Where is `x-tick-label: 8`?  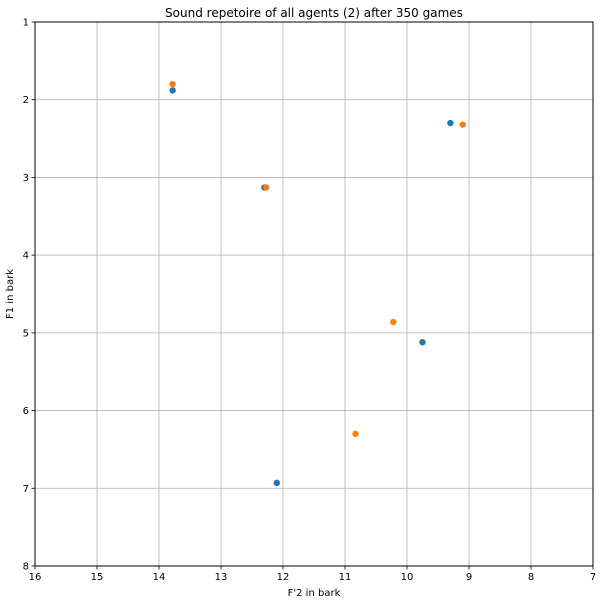 x-tick-label: 8 is located at coordinates (531, 577).